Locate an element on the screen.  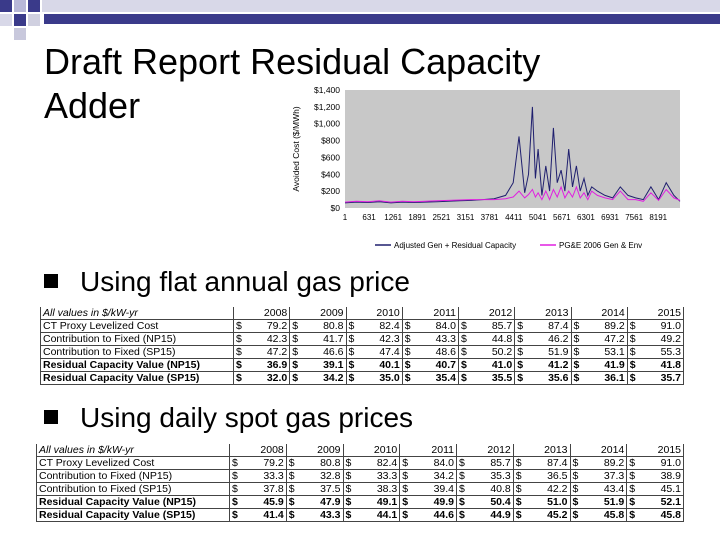
x-tick-label: 3781 is located at coordinates (490, 217).